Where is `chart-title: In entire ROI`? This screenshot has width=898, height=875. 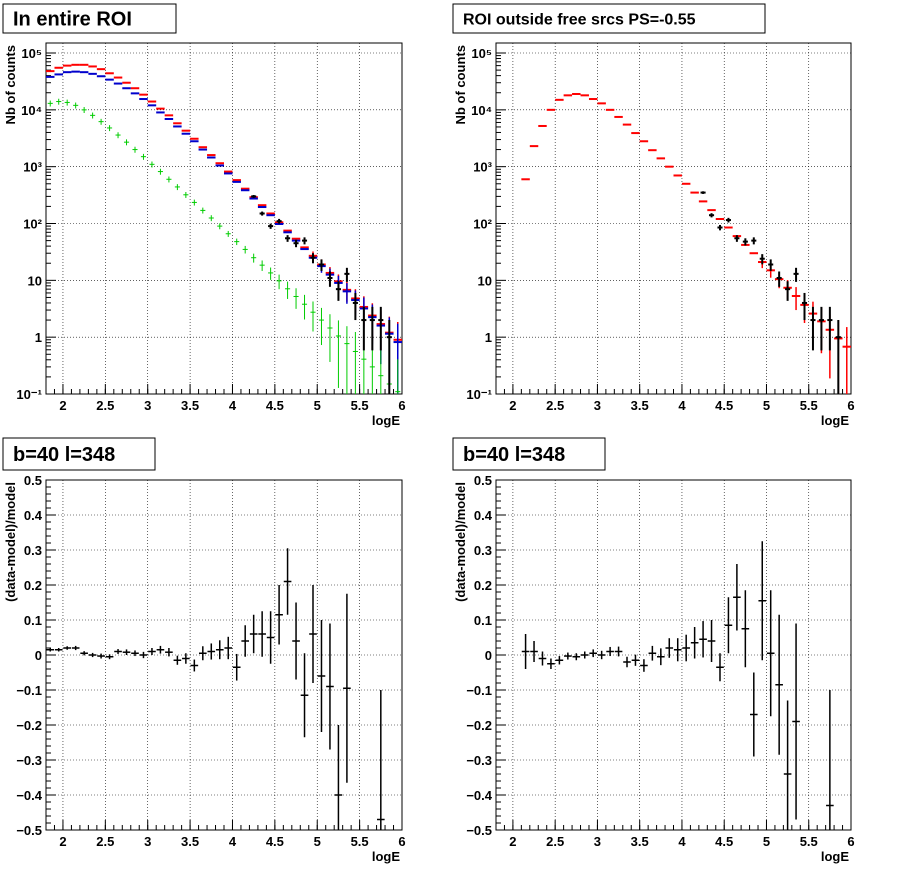 chart-title: In entire ROI is located at coordinates (72, 20).